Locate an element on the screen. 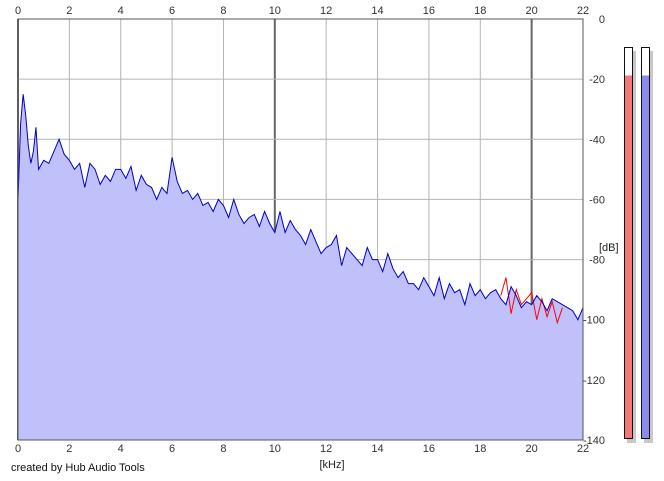  x-tick-label-bottom: 2 is located at coordinates (69, 449).